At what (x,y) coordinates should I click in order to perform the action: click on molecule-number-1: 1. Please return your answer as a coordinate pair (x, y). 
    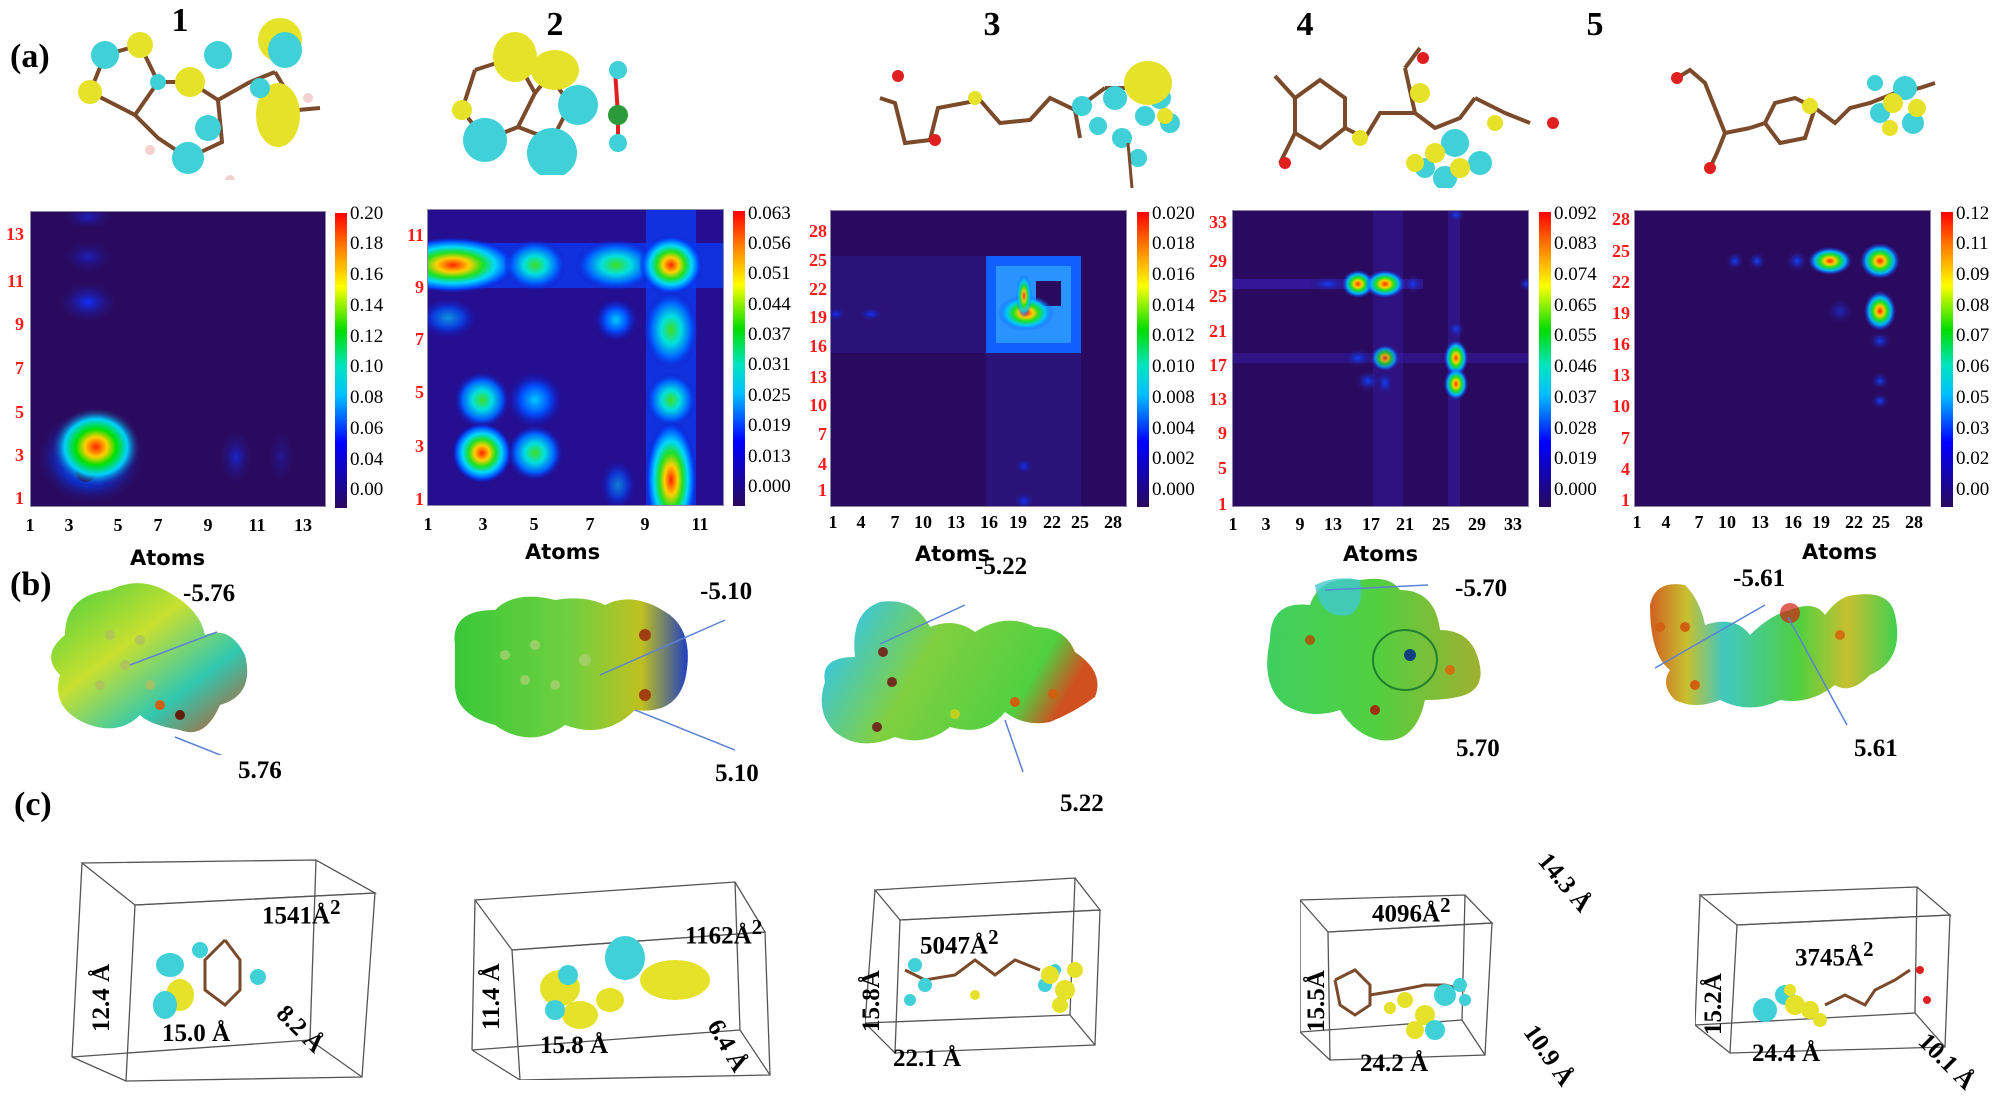
    Looking at the image, I should click on (180, 20).